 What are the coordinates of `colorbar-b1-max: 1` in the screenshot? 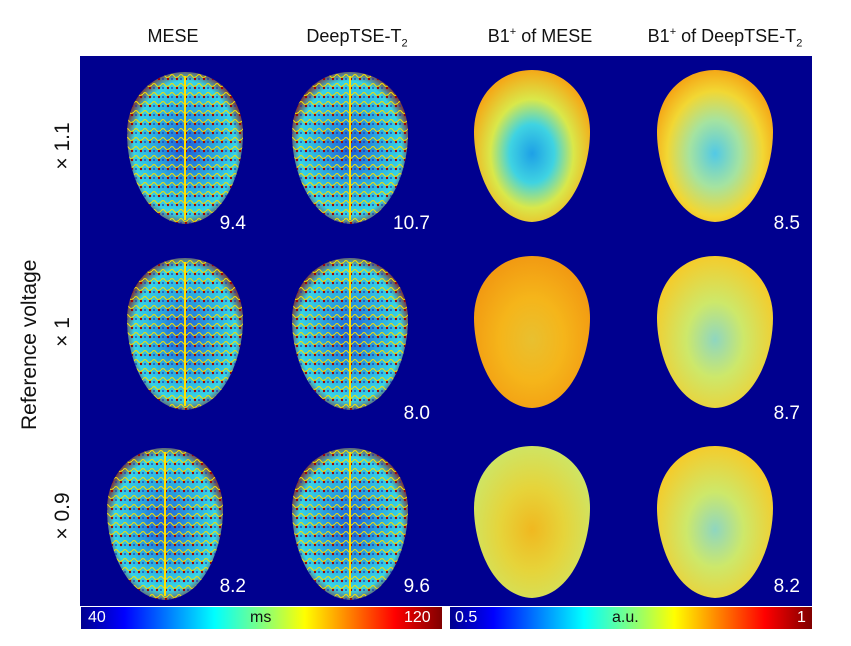 It's located at (801, 617).